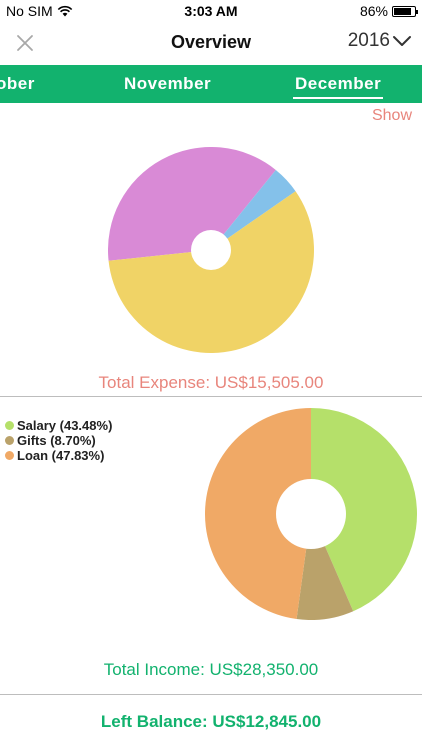 This screenshot has height=750, width=422. I want to click on year-value: 2016, so click(368, 40).